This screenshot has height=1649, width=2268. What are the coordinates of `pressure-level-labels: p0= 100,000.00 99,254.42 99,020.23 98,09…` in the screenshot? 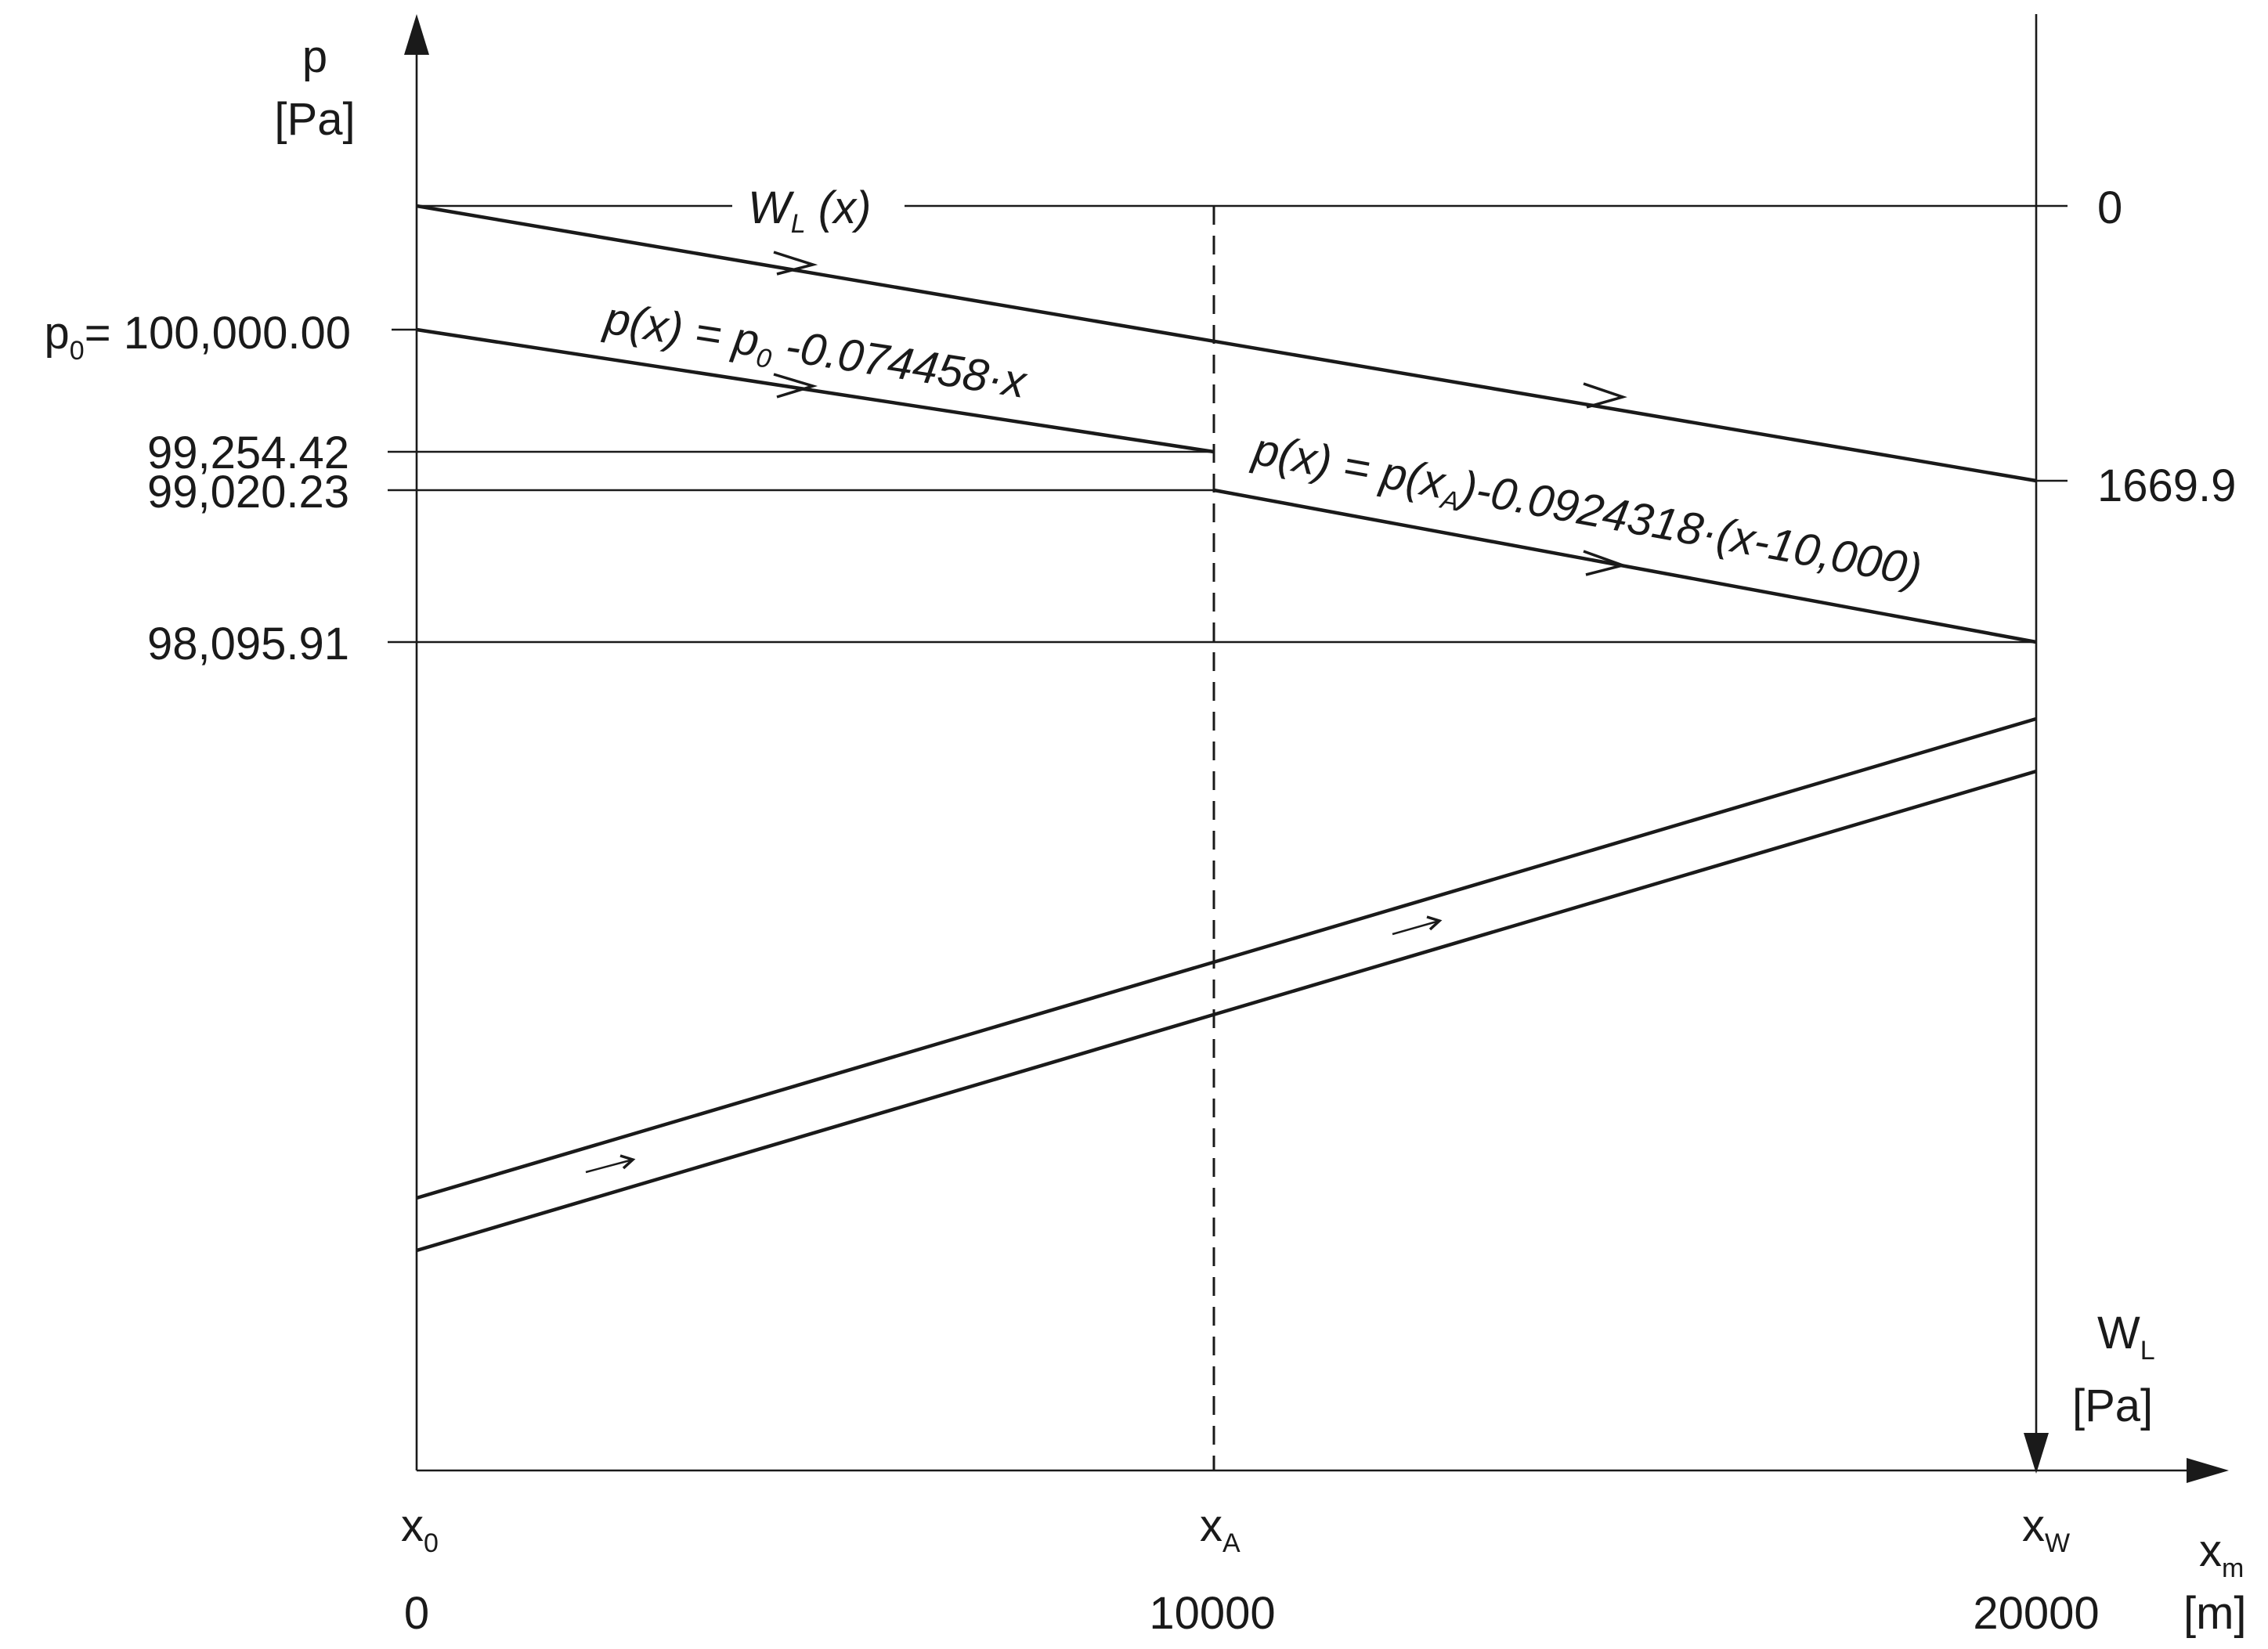 It's located at (198, 488).